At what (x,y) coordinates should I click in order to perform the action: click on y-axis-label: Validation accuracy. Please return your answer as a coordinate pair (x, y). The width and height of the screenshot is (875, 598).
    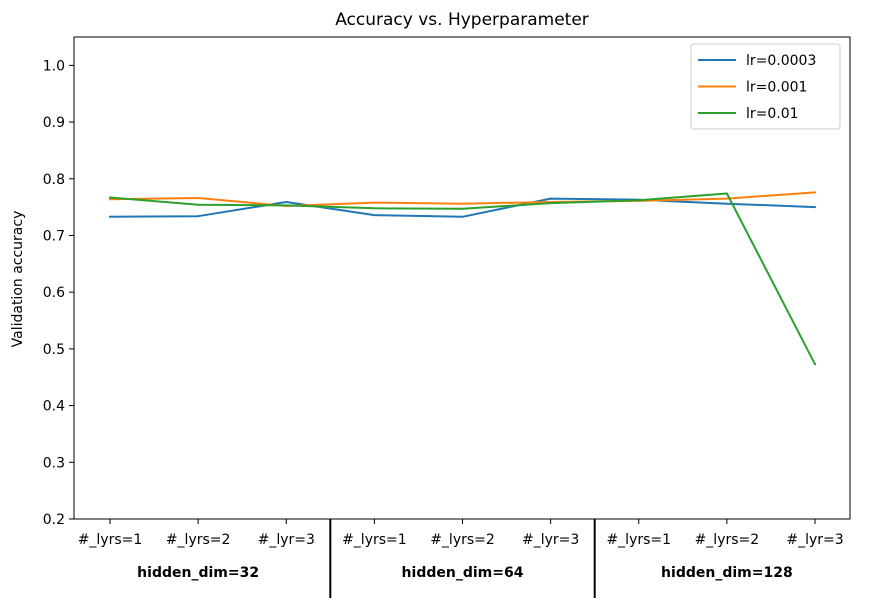
    Looking at the image, I should click on (18, 279).